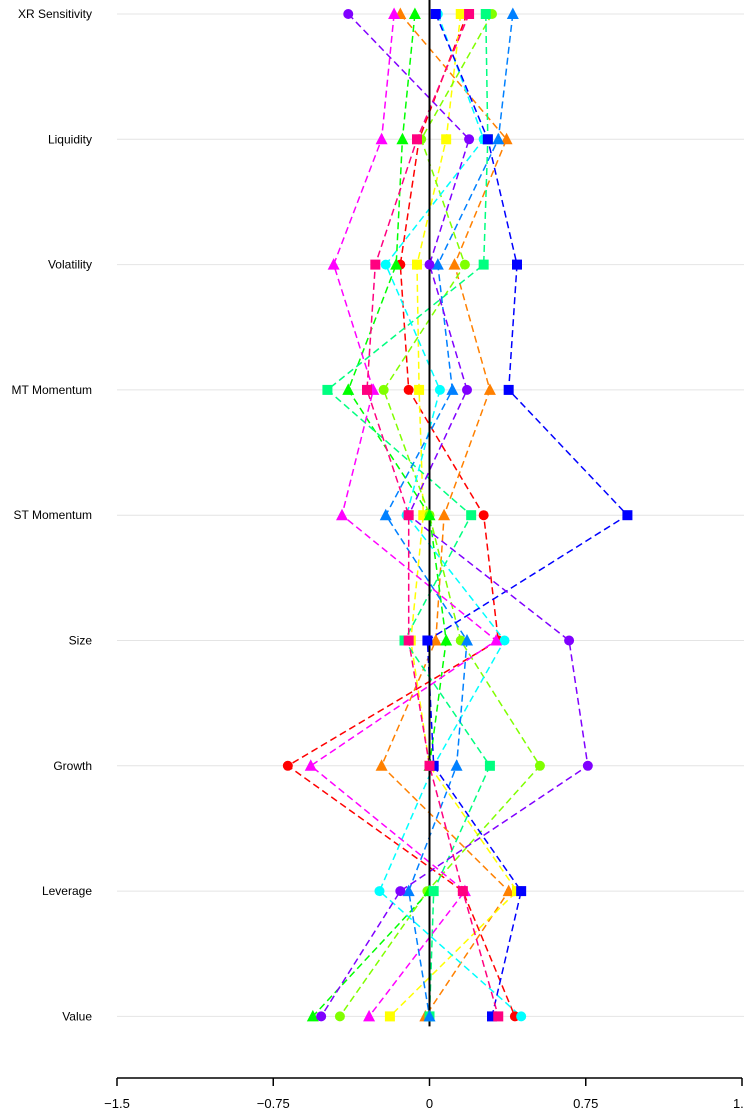 Image resolution: width=744 pixels, height=1117 pixels. What do you see at coordinates (454, 264) in the screenshot?
I see `marker-series-2-volatility` at bounding box center [454, 264].